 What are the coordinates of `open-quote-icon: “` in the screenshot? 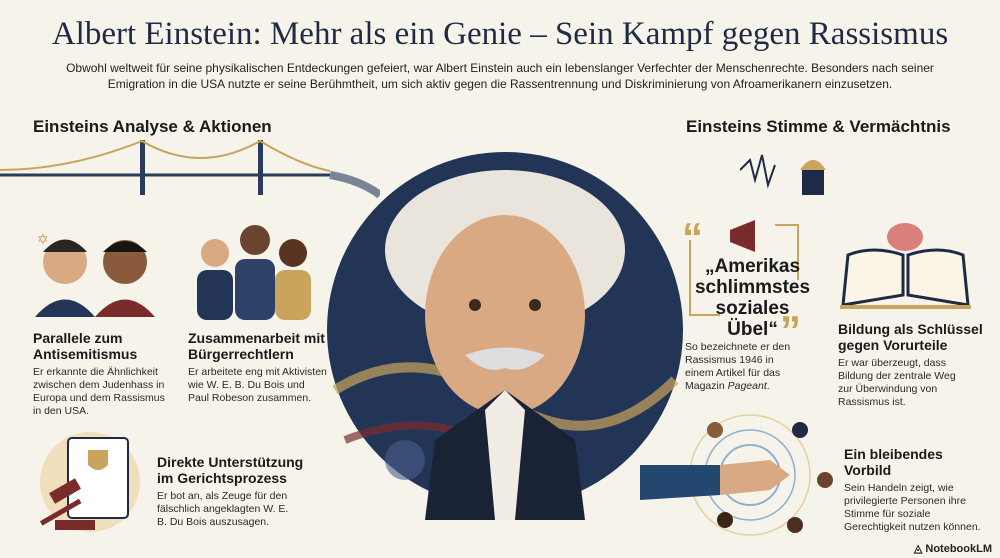 It's located at (692, 237).